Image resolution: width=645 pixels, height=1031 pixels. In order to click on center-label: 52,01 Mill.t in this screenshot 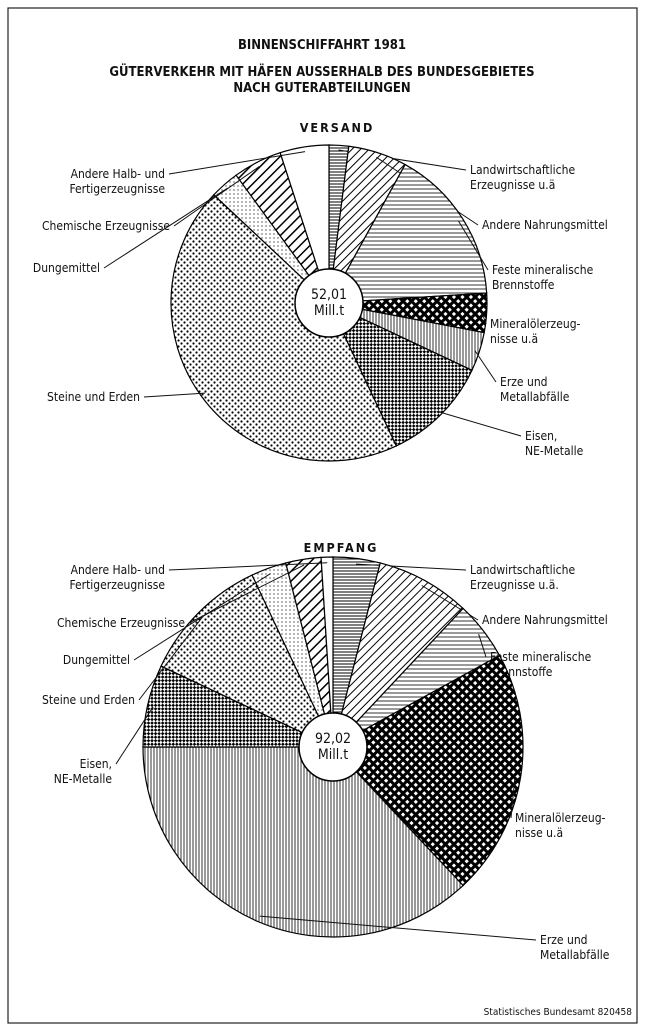, I will do `click(329, 303)`.